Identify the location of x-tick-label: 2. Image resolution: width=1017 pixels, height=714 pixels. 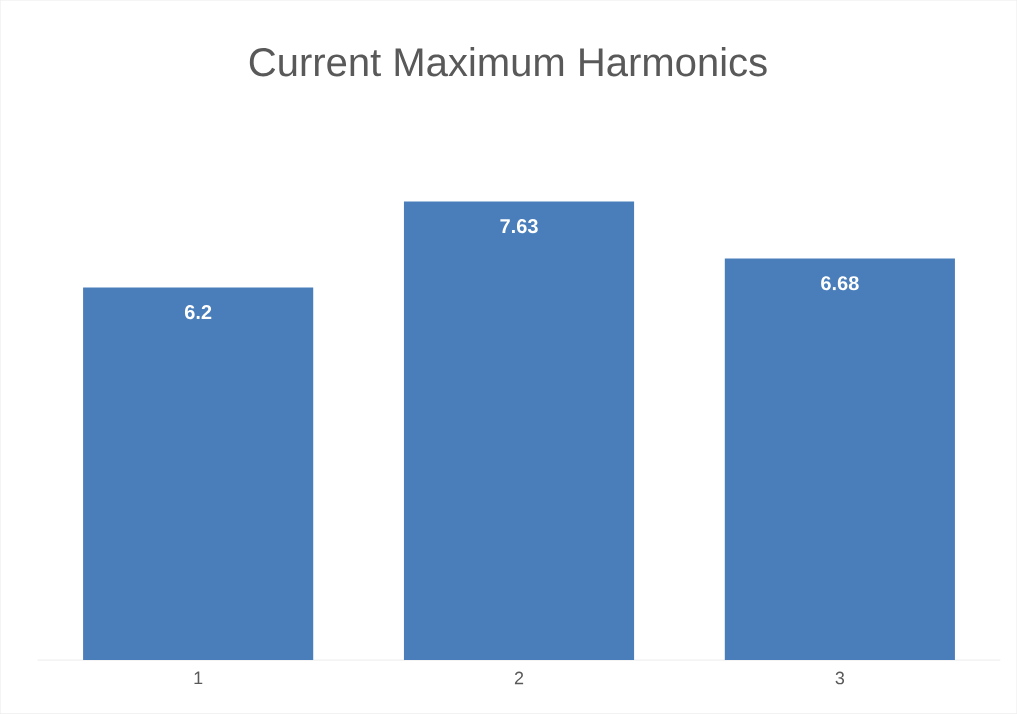
(519, 678).